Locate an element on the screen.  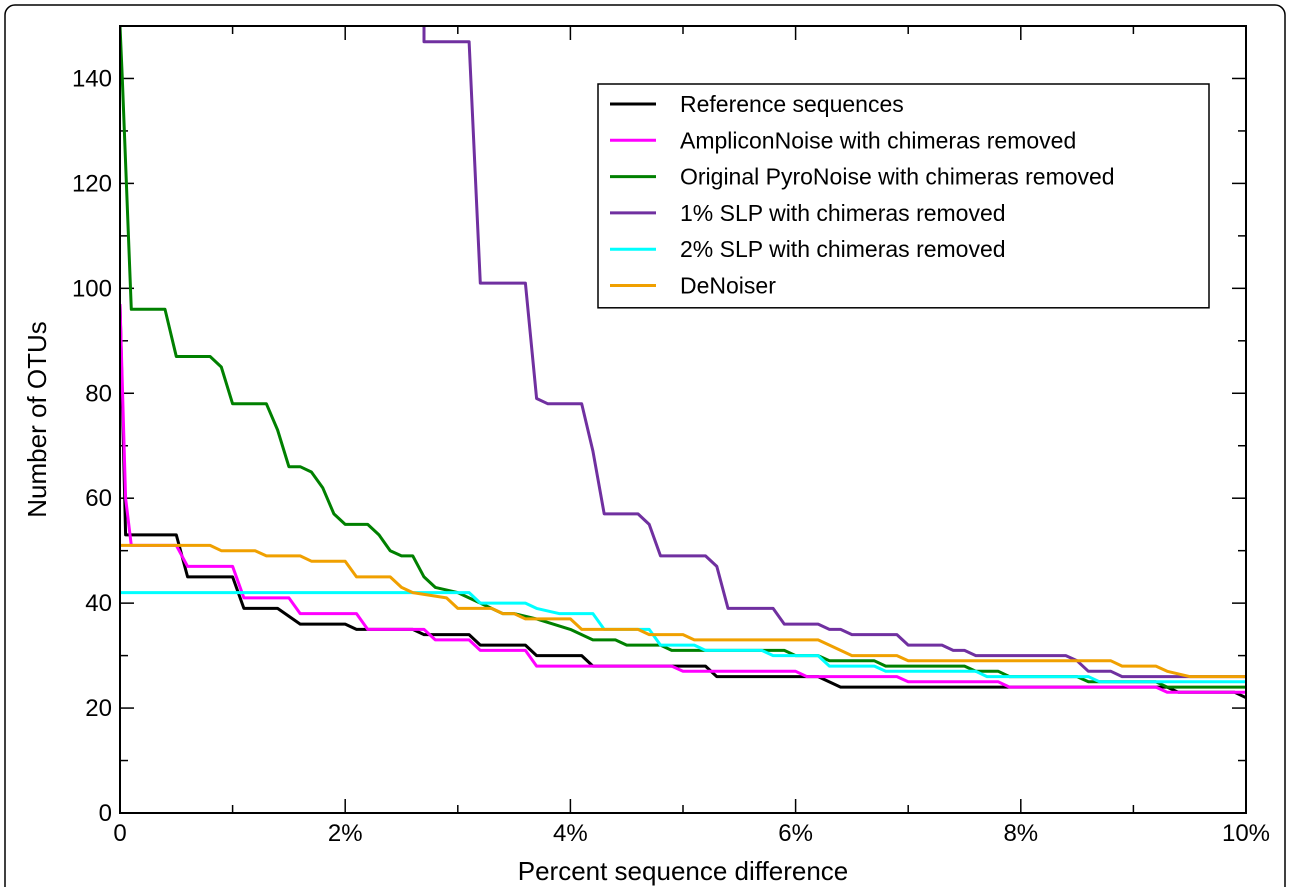
legend-box is located at coordinates (903, 196).